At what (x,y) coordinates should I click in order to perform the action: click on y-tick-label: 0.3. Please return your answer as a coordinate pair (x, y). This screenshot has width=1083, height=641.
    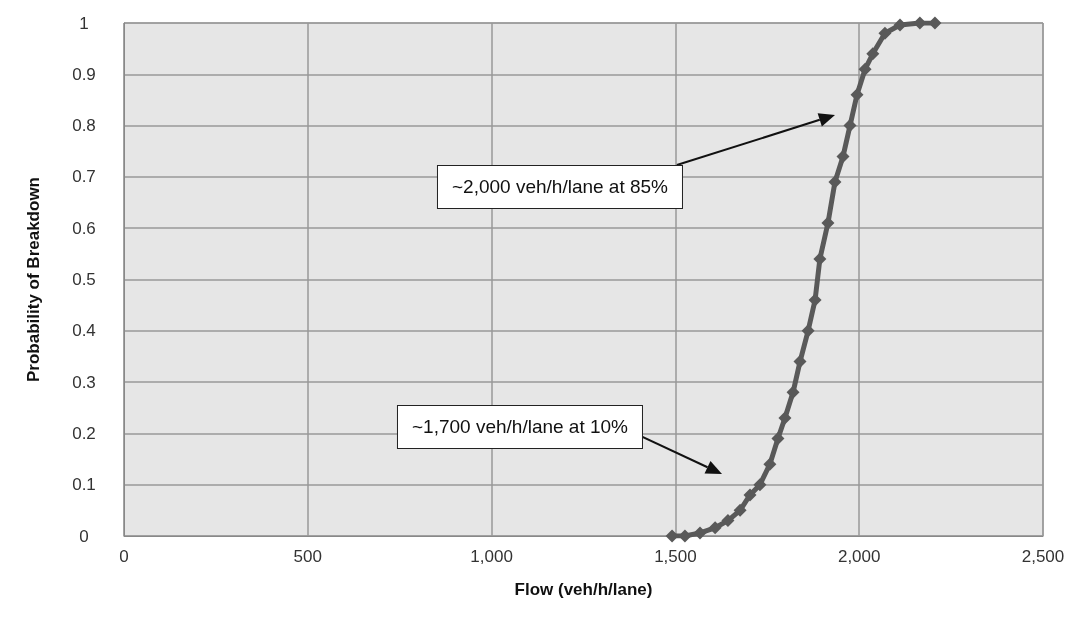
    Looking at the image, I should click on (84, 382).